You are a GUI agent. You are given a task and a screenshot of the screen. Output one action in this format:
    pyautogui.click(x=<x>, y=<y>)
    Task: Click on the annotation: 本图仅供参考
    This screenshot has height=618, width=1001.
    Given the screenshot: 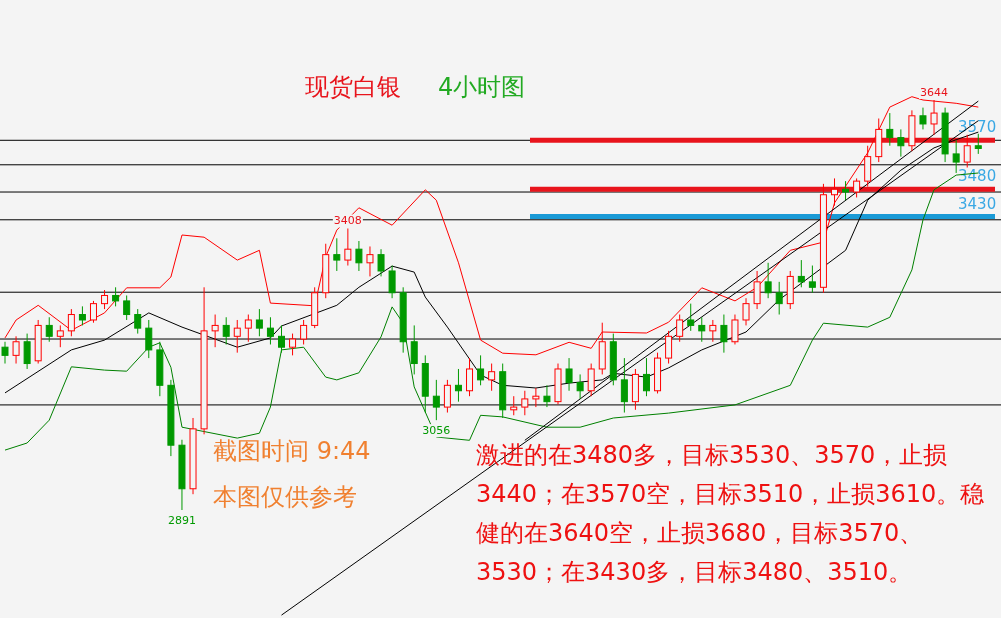 What is the action you would take?
    pyautogui.click(x=285, y=497)
    